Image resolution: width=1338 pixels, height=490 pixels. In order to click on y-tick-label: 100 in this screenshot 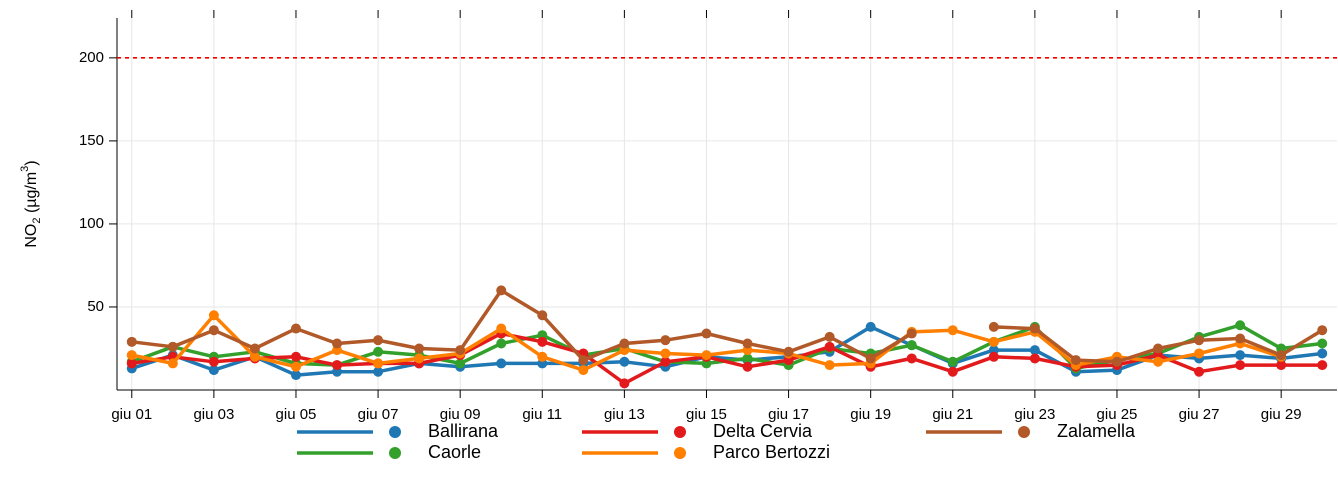, I will do `click(91, 223)`.